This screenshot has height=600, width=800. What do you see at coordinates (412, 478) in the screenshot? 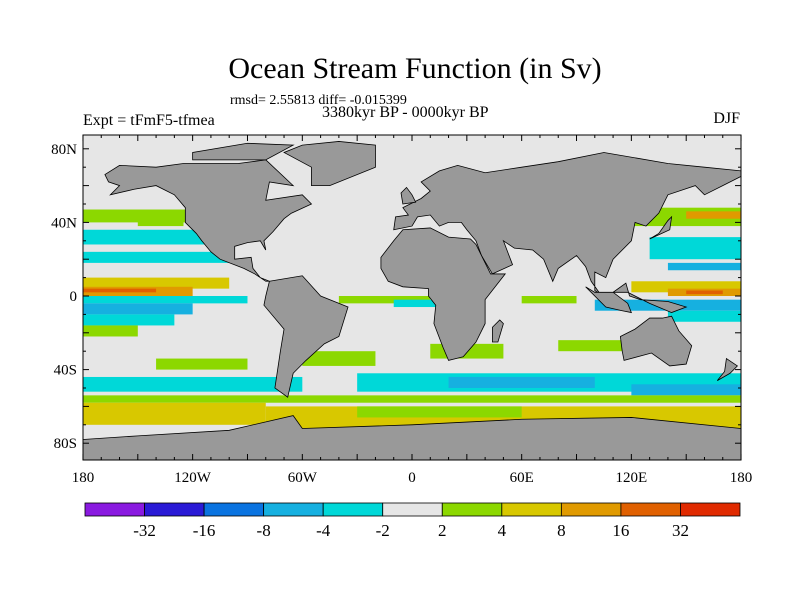
I see `lon-tick-label: 0` at bounding box center [412, 478].